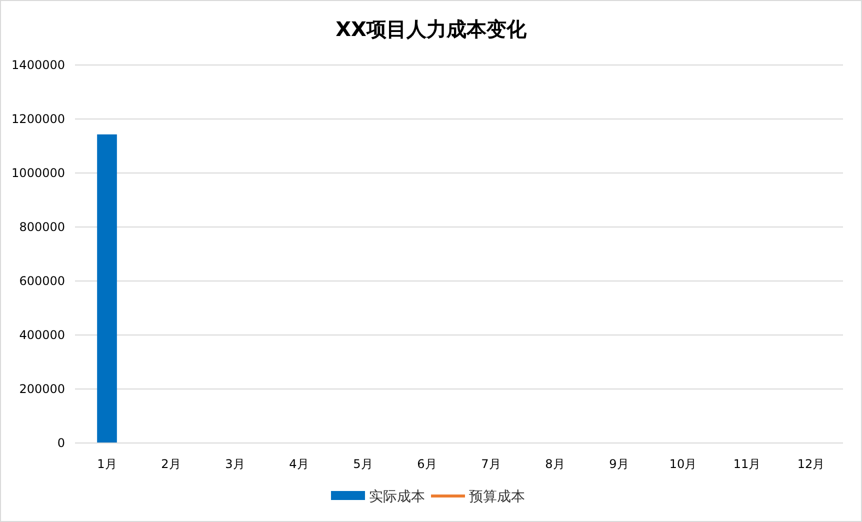  What do you see at coordinates (42, 335) in the screenshot?
I see `y-tick-label: 400000` at bounding box center [42, 335].